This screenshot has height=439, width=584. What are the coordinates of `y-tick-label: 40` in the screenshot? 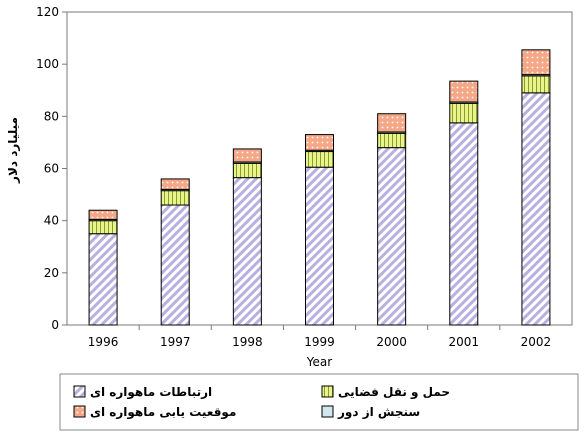 It's located at (51, 221).